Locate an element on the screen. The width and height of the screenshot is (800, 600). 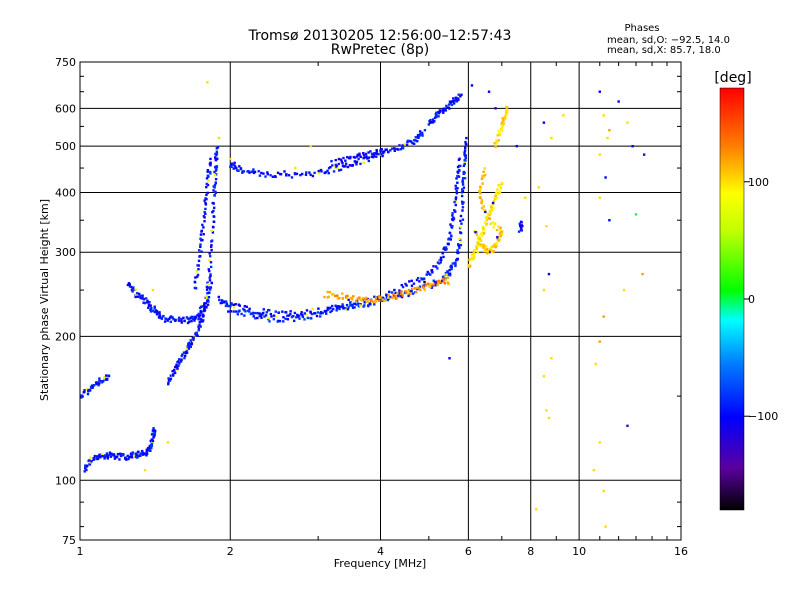
x-axis-label: Frequency [MHz] is located at coordinates (380, 563).